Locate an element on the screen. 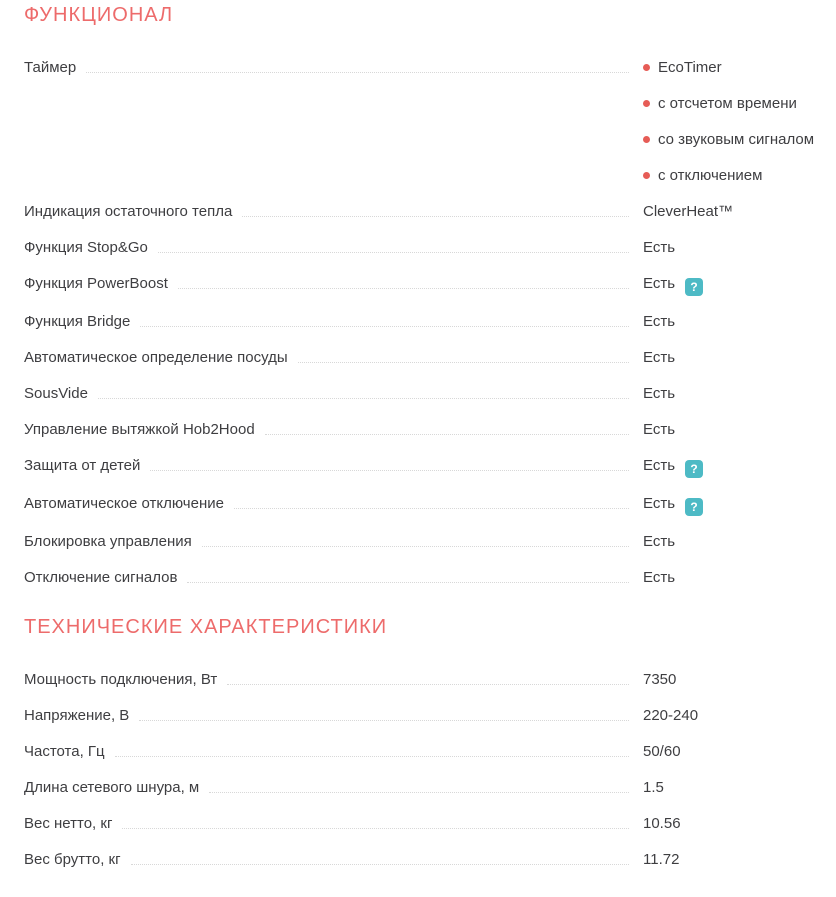 This screenshot has height=897, width=836. spec-label: Функция PowerBoost is located at coordinates (96, 283).